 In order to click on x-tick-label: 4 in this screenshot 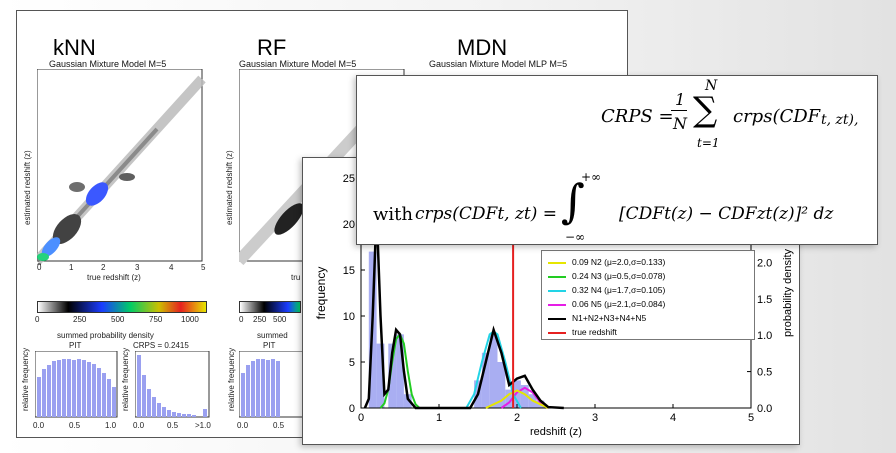, I will do `click(673, 418)`.